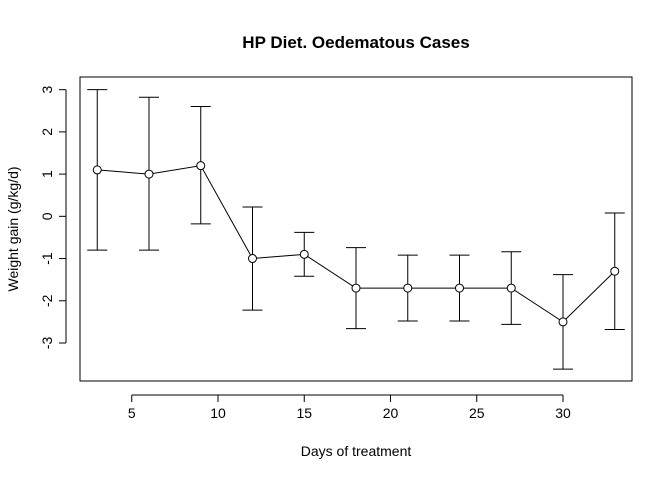  What do you see at coordinates (47, 216) in the screenshot?
I see `y-tick-label: 0` at bounding box center [47, 216].